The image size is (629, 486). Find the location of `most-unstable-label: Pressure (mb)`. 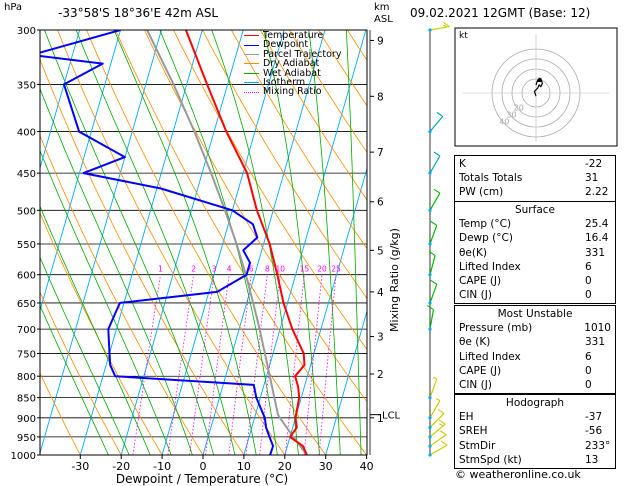

most-unstable-label: Pressure (mb) is located at coordinates (496, 328).